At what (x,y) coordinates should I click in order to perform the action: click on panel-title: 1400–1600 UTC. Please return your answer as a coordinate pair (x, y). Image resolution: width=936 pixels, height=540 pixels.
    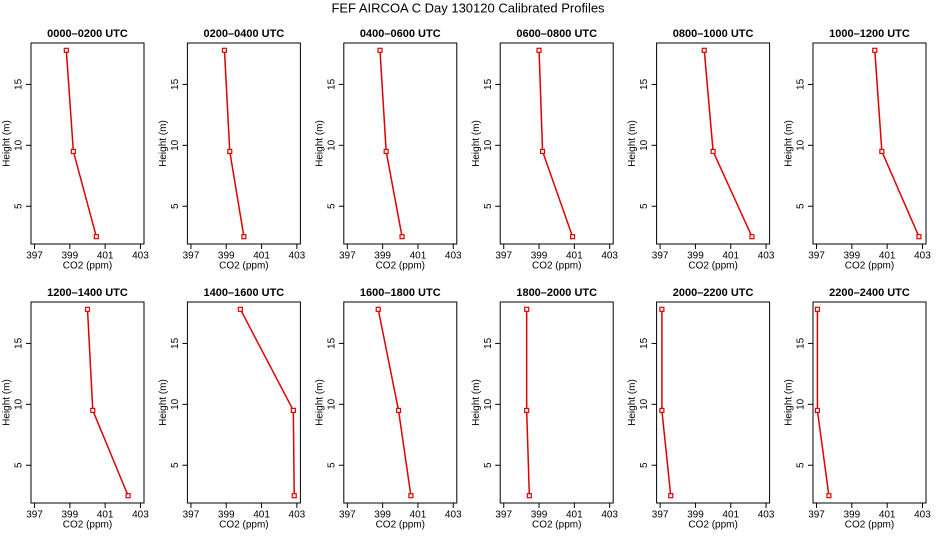
    Looking at the image, I should click on (244, 293).